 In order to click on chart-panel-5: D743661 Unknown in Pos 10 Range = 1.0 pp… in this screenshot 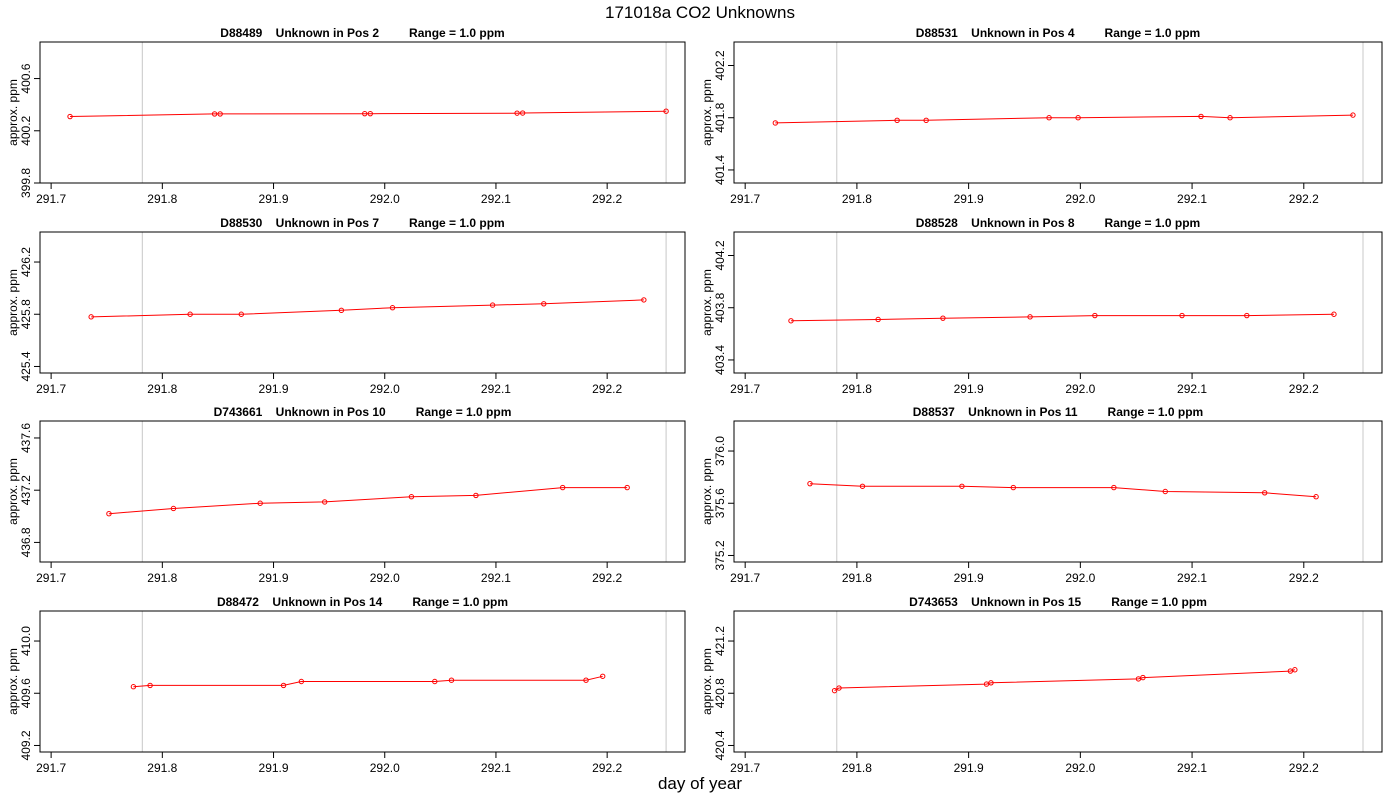, I will do `click(346, 495)`.